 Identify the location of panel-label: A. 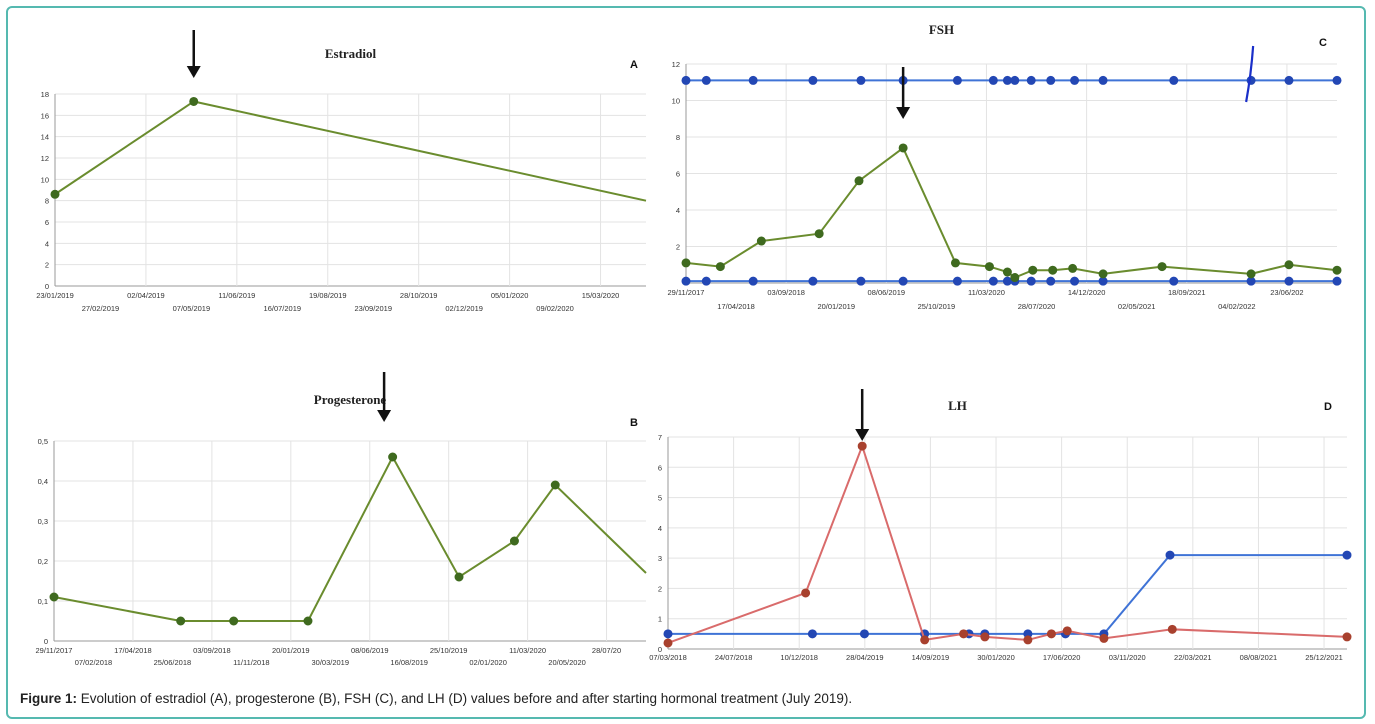
(634, 65).